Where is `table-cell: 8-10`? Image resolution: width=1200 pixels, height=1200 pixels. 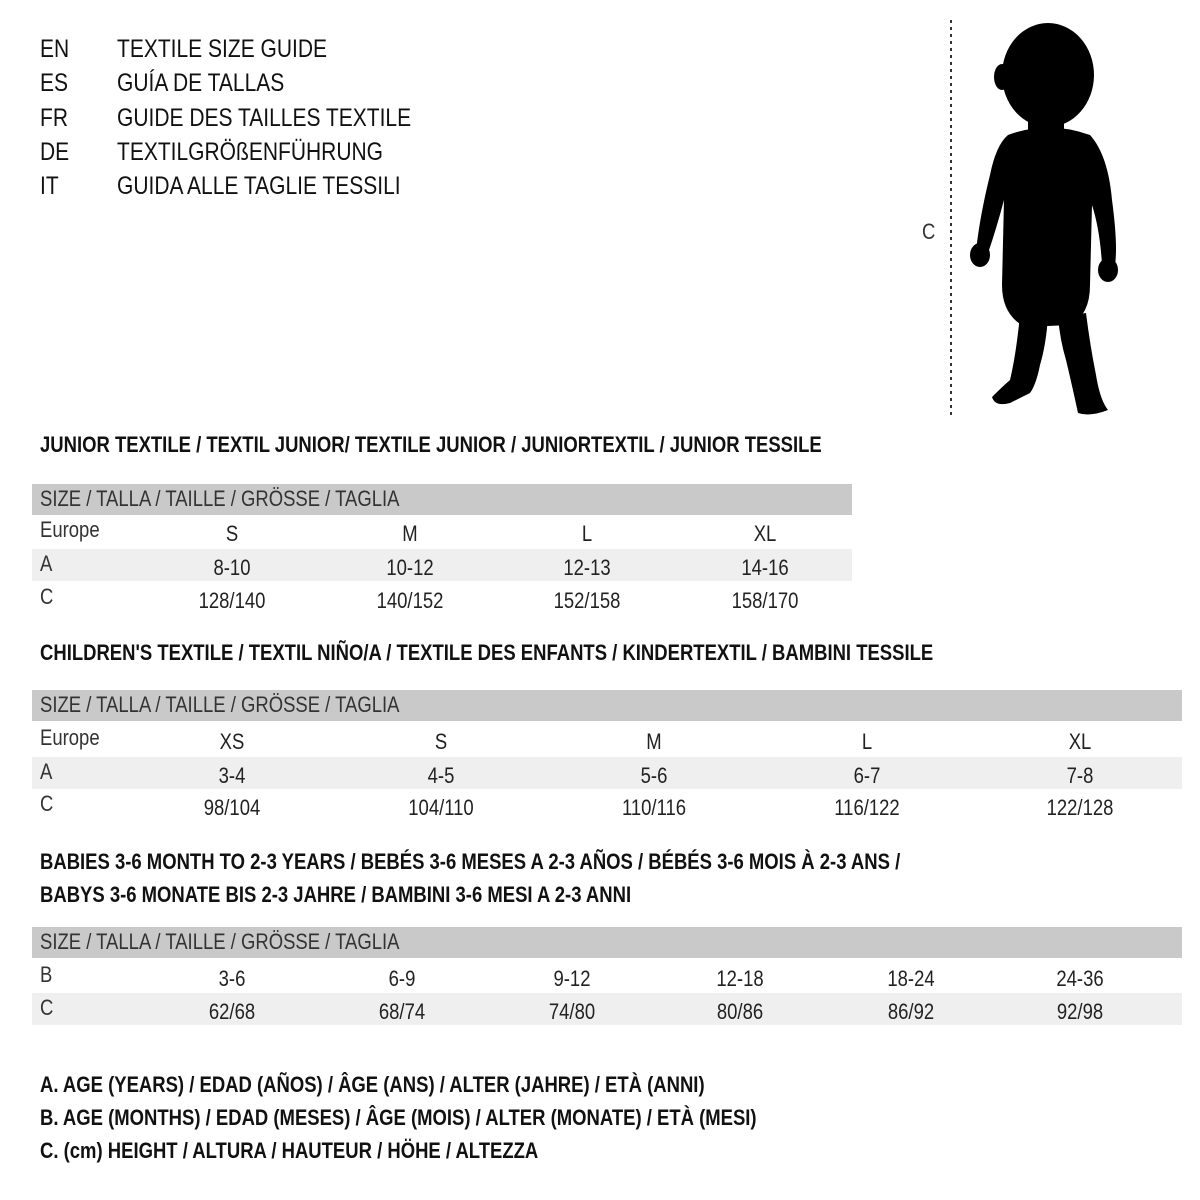
table-cell: 8-10 is located at coordinates (232, 567).